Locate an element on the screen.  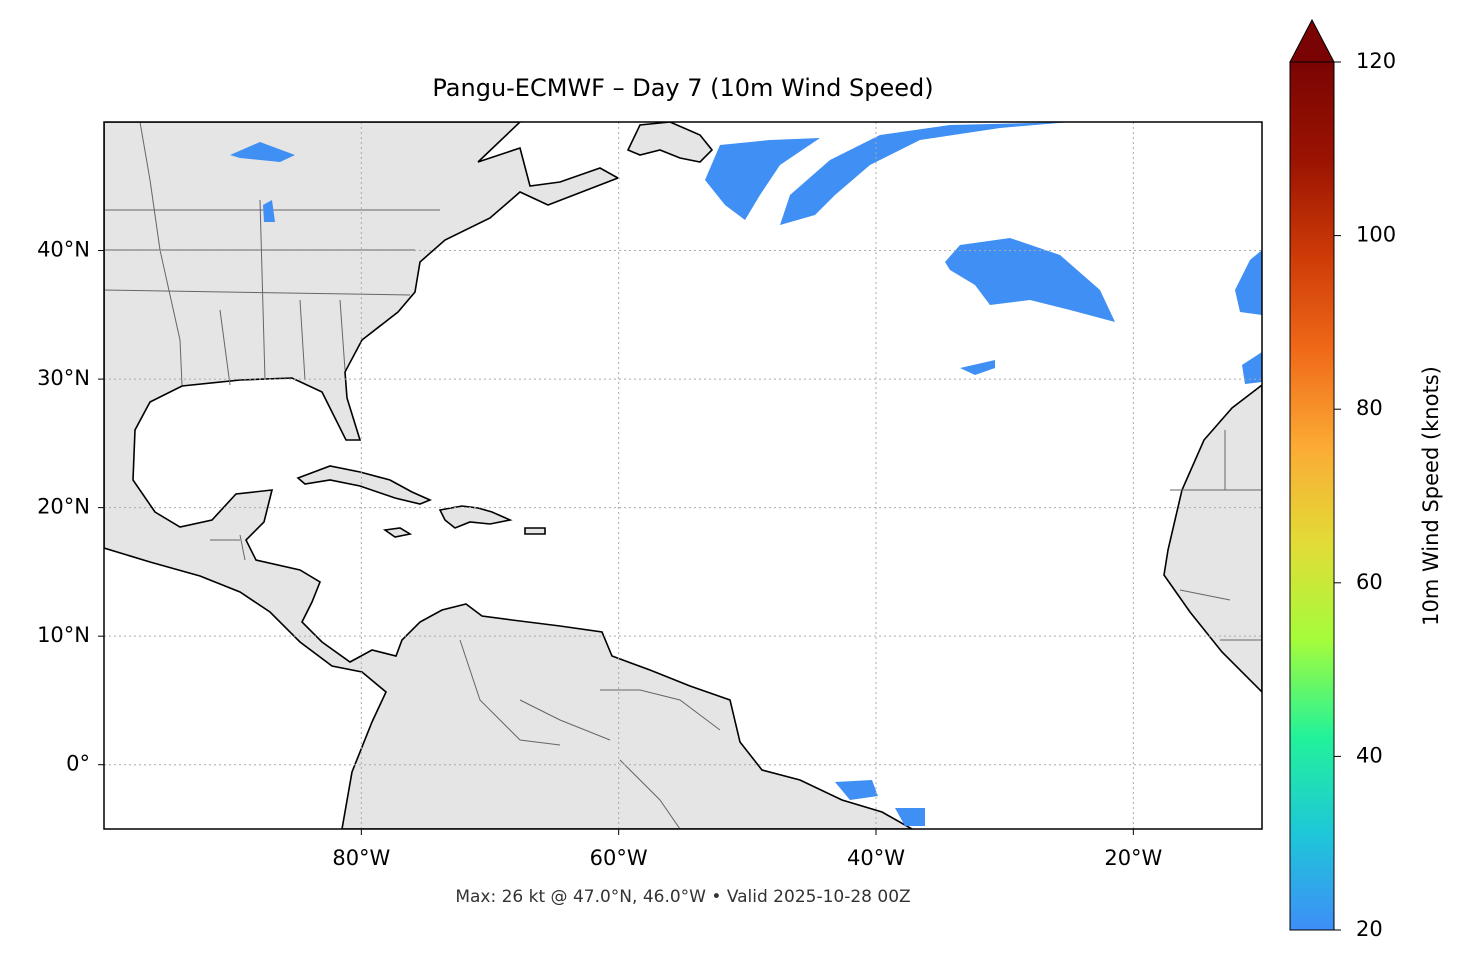
y-tick-label: 20°N is located at coordinates (63, 507).